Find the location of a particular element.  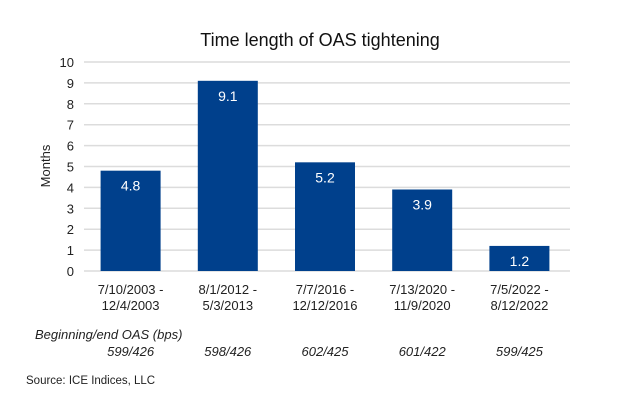

source-note: Source: ICE Indices, LLC is located at coordinates (90, 381).